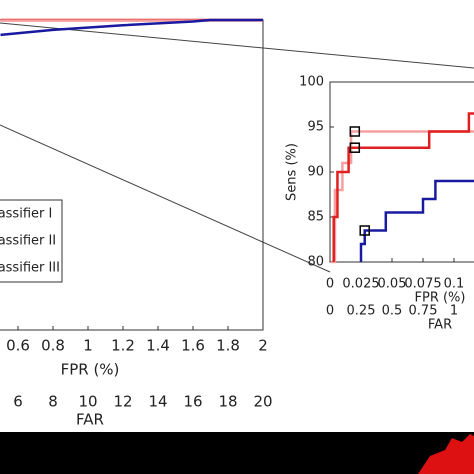  Describe the element at coordinates (315, 217) in the screenshot. I see `y-tick-label: 85` at that location.